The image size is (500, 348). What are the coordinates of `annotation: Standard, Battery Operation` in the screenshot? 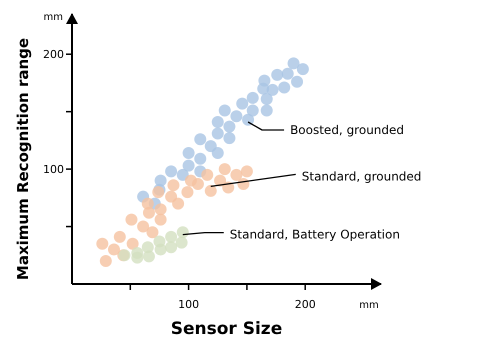 It's located at (315, 235).